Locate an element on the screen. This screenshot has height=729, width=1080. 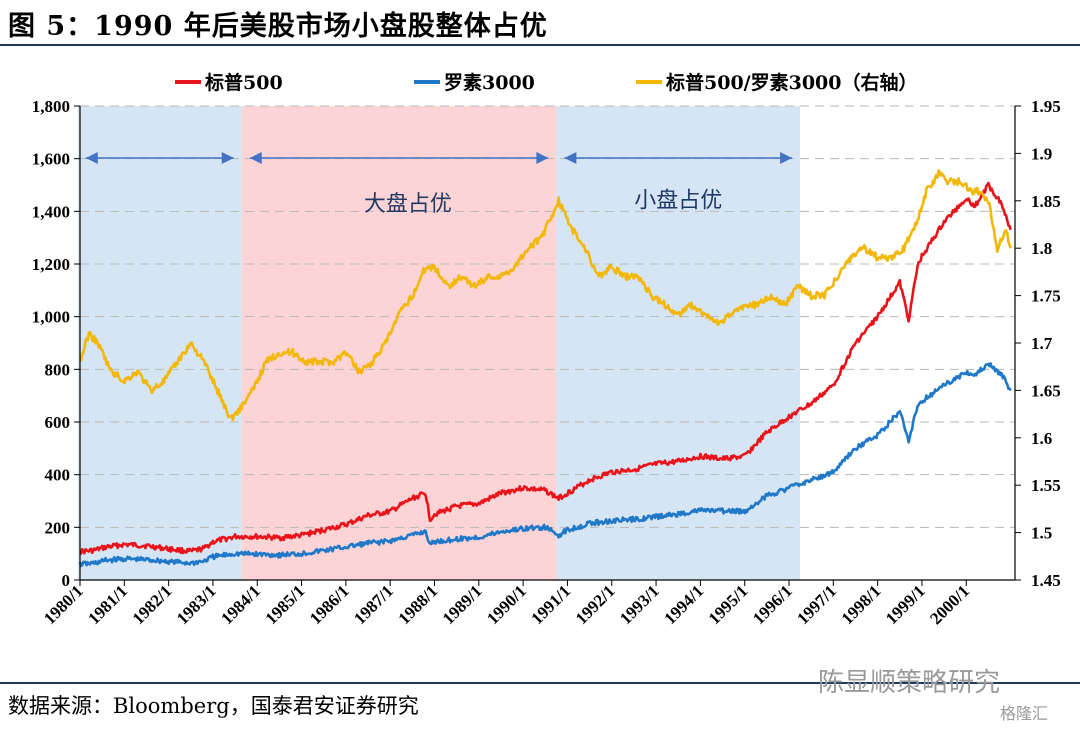
watermark-logo: 格隆汇 is located at coordinates (1024, 713).